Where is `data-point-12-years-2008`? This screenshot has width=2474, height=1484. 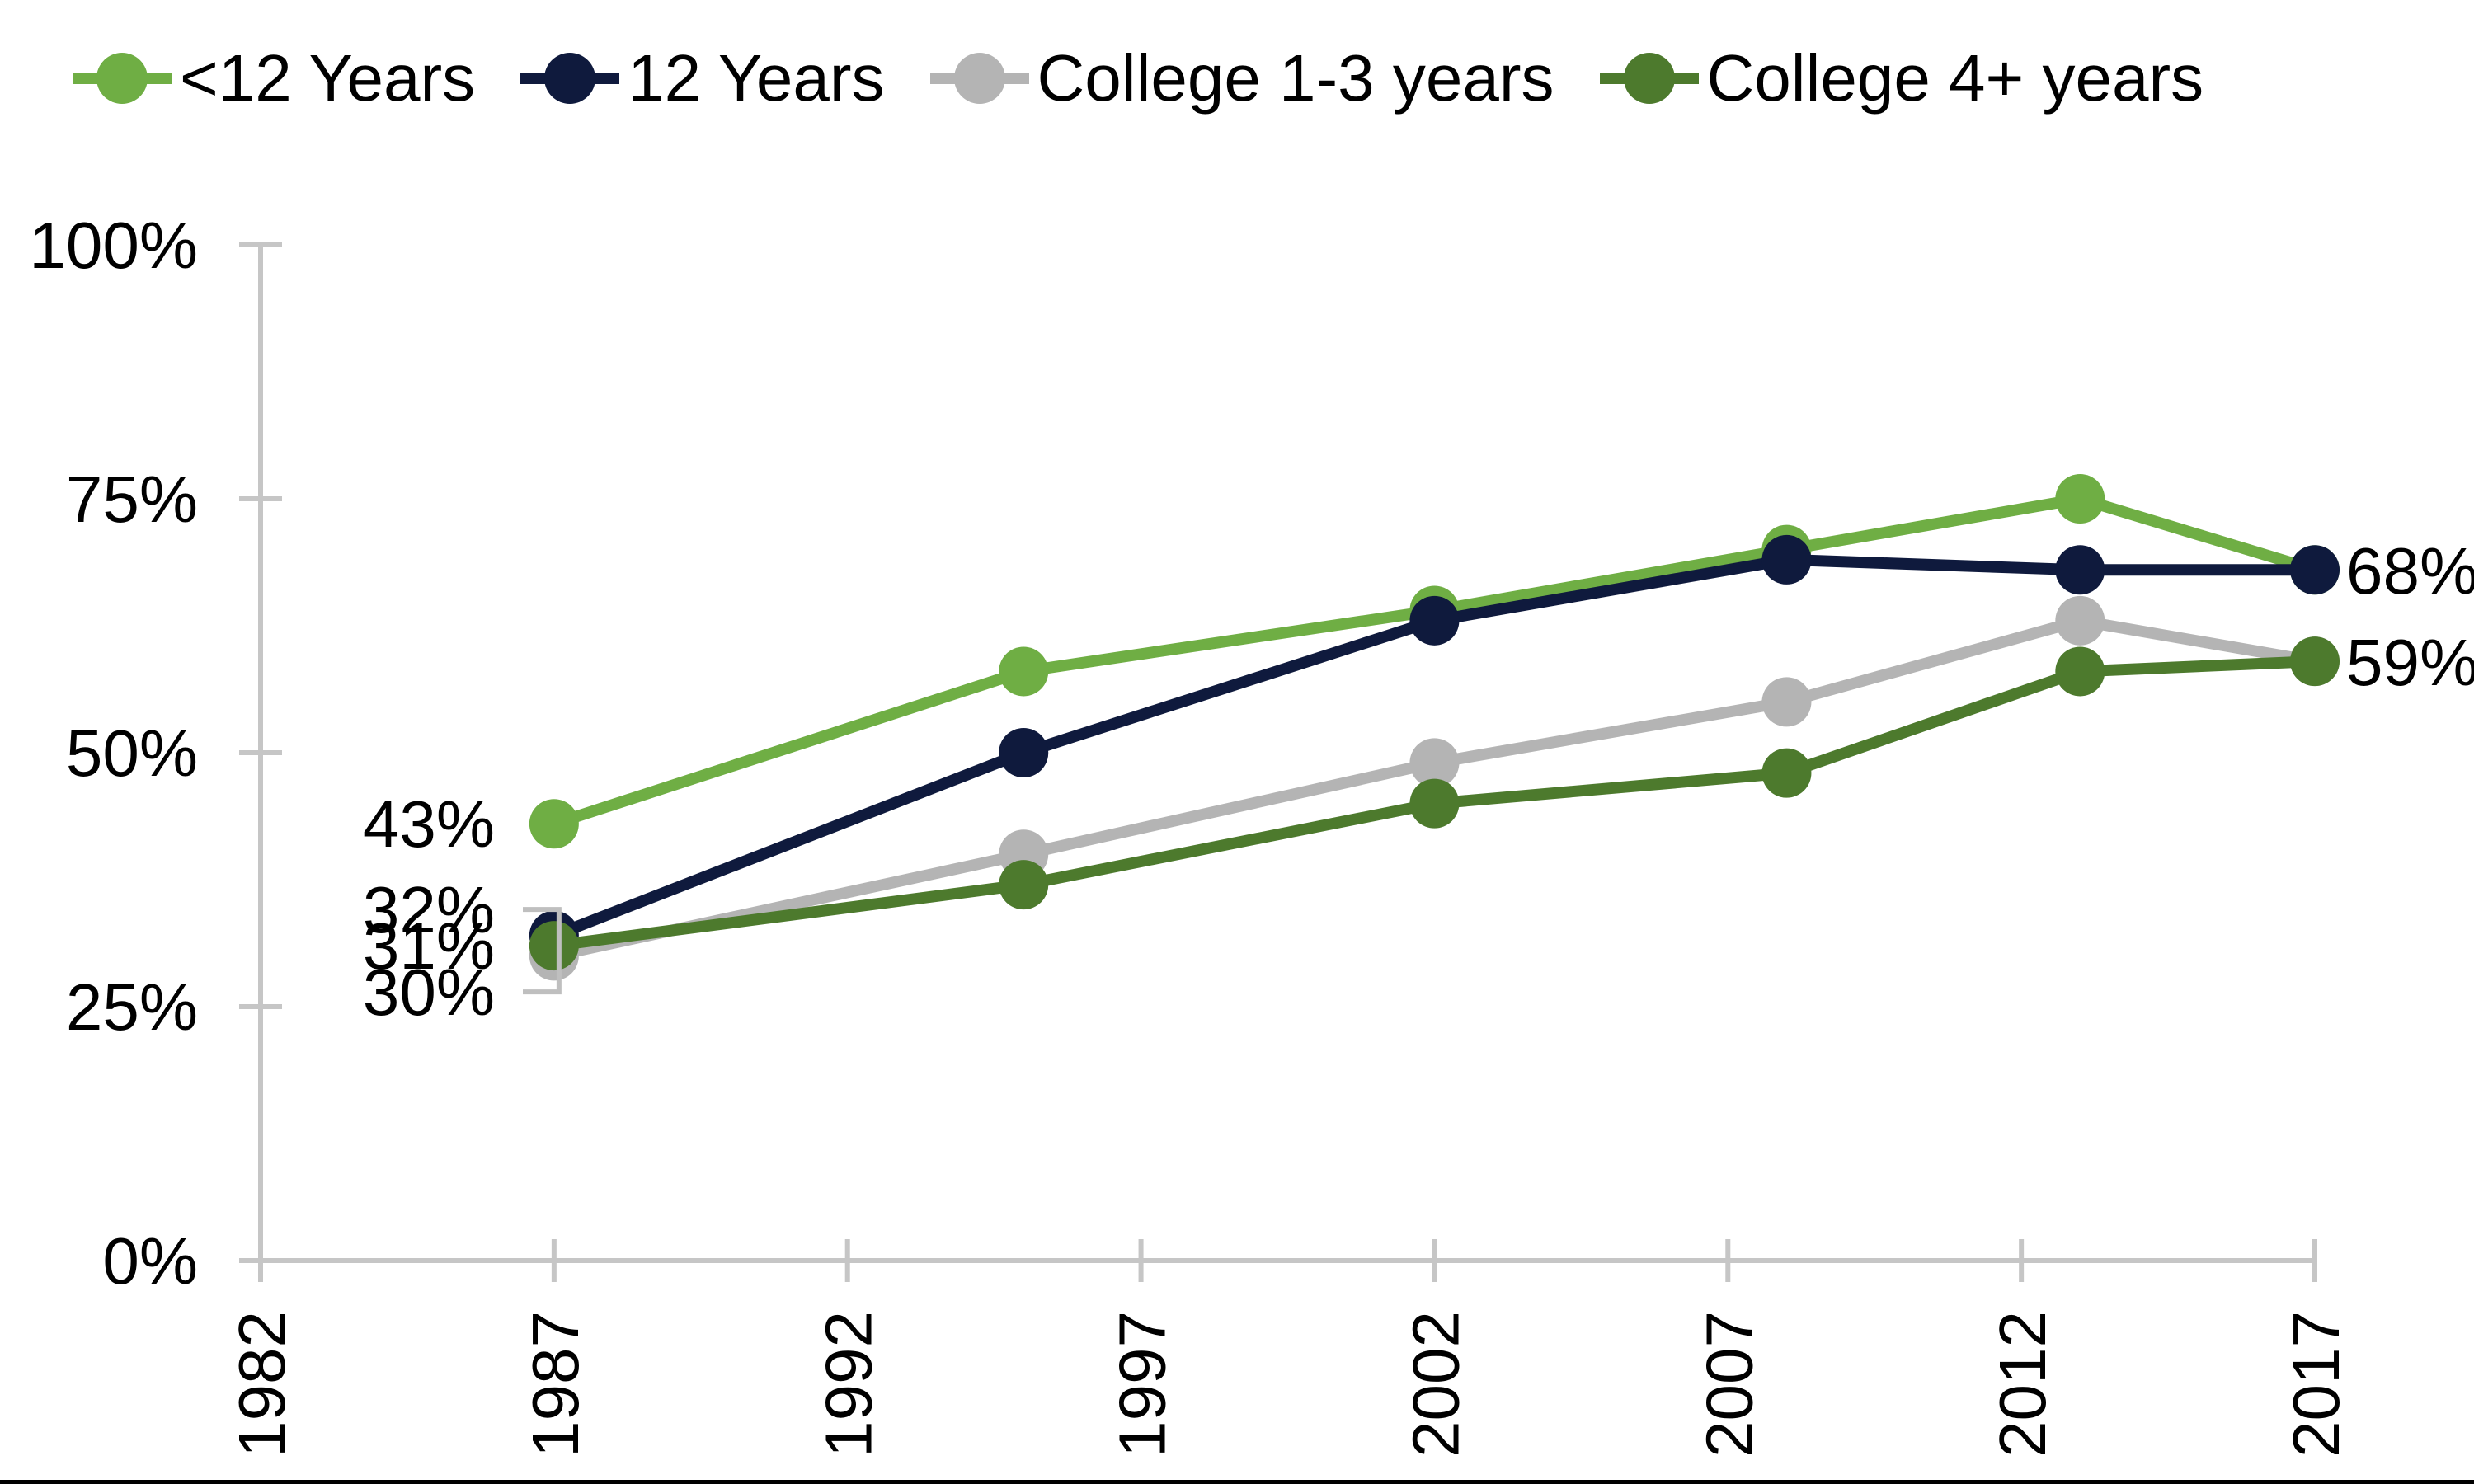
data-point-12-years-2008 is located at coordinates (1786, 559).